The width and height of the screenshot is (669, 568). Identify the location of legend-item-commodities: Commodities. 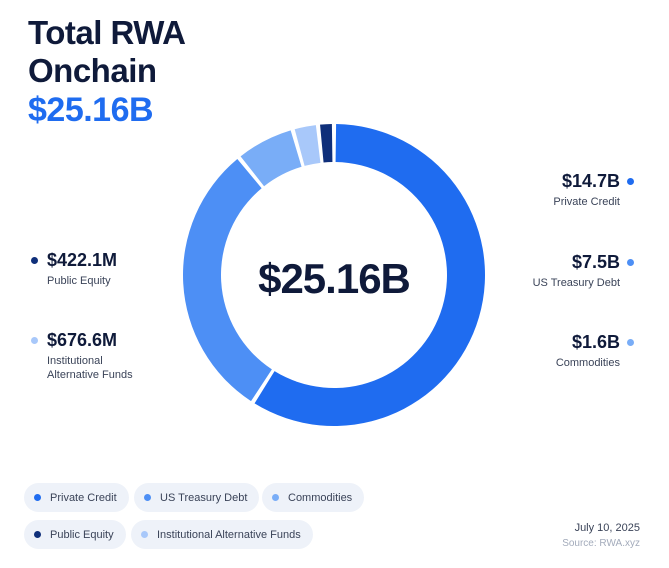
(313, 497).